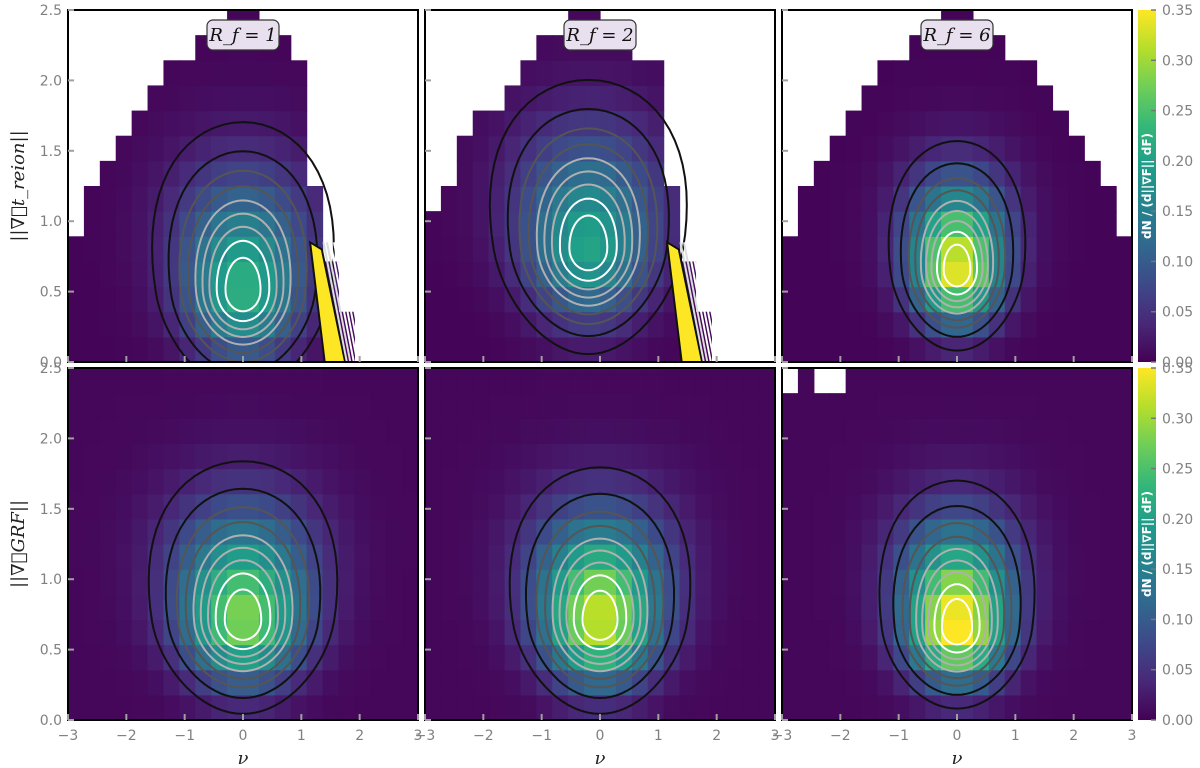 The image size is (1200, 768). I want to click on wedge-contour, so click(710, 302).